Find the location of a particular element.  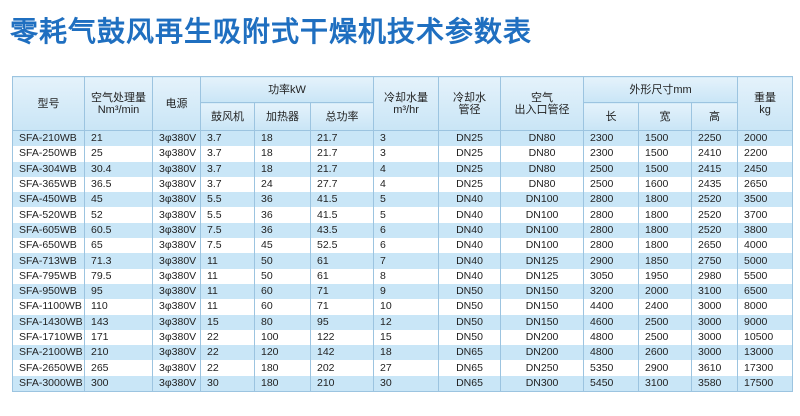

table-cell: DN50 is located at coordinates (470, 307).